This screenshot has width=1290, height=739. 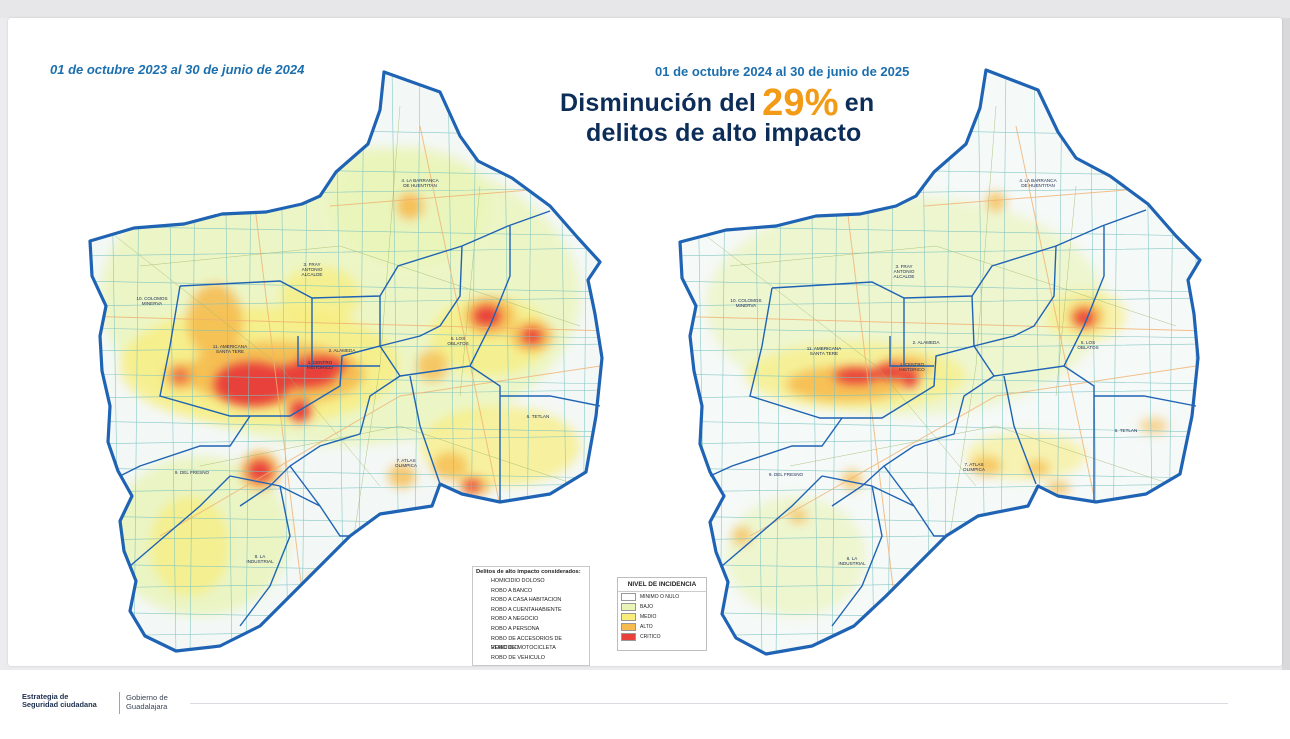 I want to click on crime-item: ROBO A PERSONA, so click(x=515, y=628).